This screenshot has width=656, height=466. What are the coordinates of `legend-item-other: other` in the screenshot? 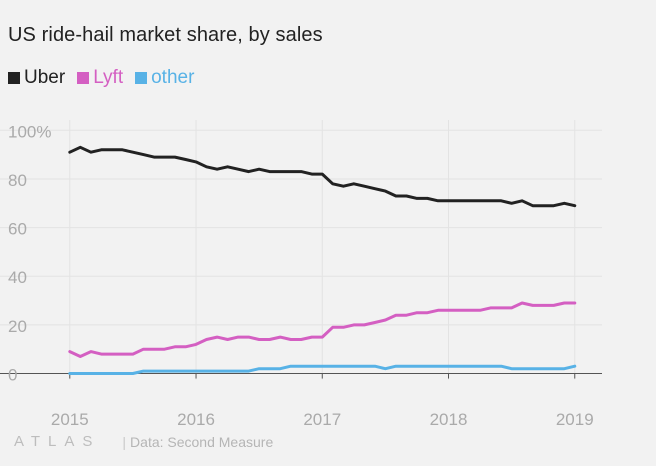 It's located at (164, 78).